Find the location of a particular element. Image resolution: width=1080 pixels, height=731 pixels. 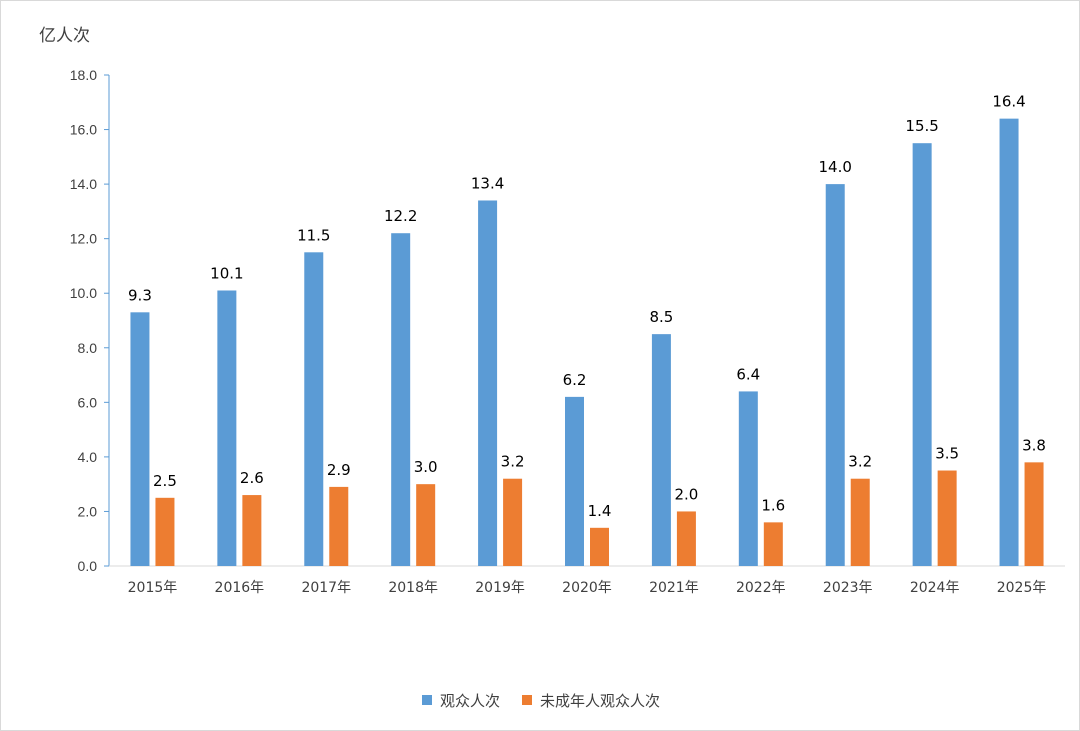

y-tick-label: 14.0 is located at coordinates (83, 184).